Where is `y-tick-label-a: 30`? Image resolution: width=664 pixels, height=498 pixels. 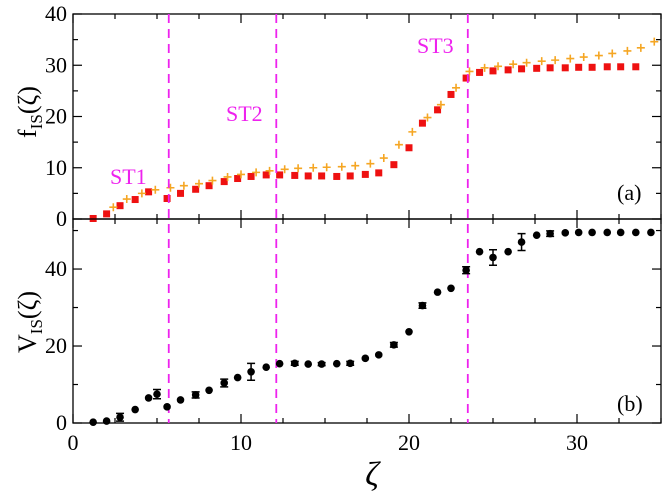
y-tick-label-a: 30 is located at coordinates (56, 64).